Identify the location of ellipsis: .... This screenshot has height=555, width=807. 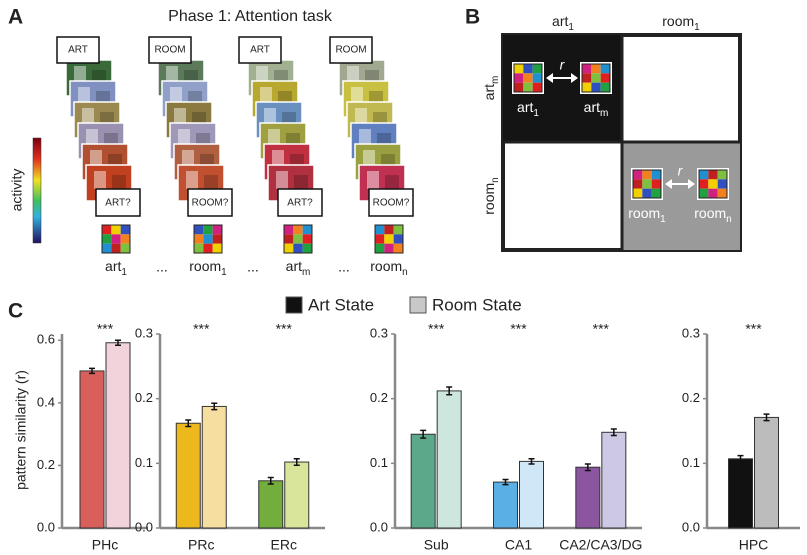
(344, 267).